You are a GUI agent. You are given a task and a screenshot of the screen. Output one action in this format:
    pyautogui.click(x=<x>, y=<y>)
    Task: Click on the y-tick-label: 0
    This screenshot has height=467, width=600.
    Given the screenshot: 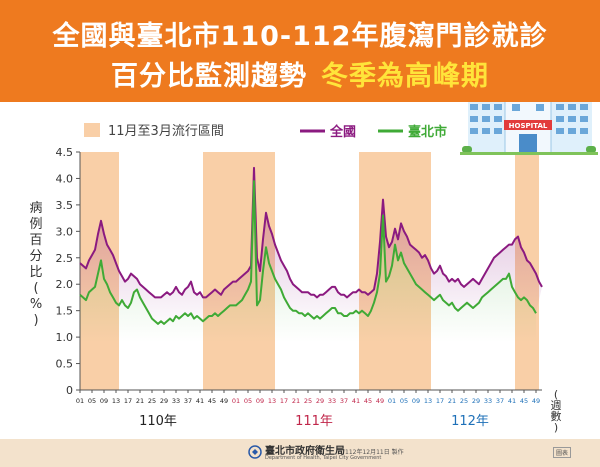 What is the action you would take?
    pyautogui.click(x=69, y=390)
    